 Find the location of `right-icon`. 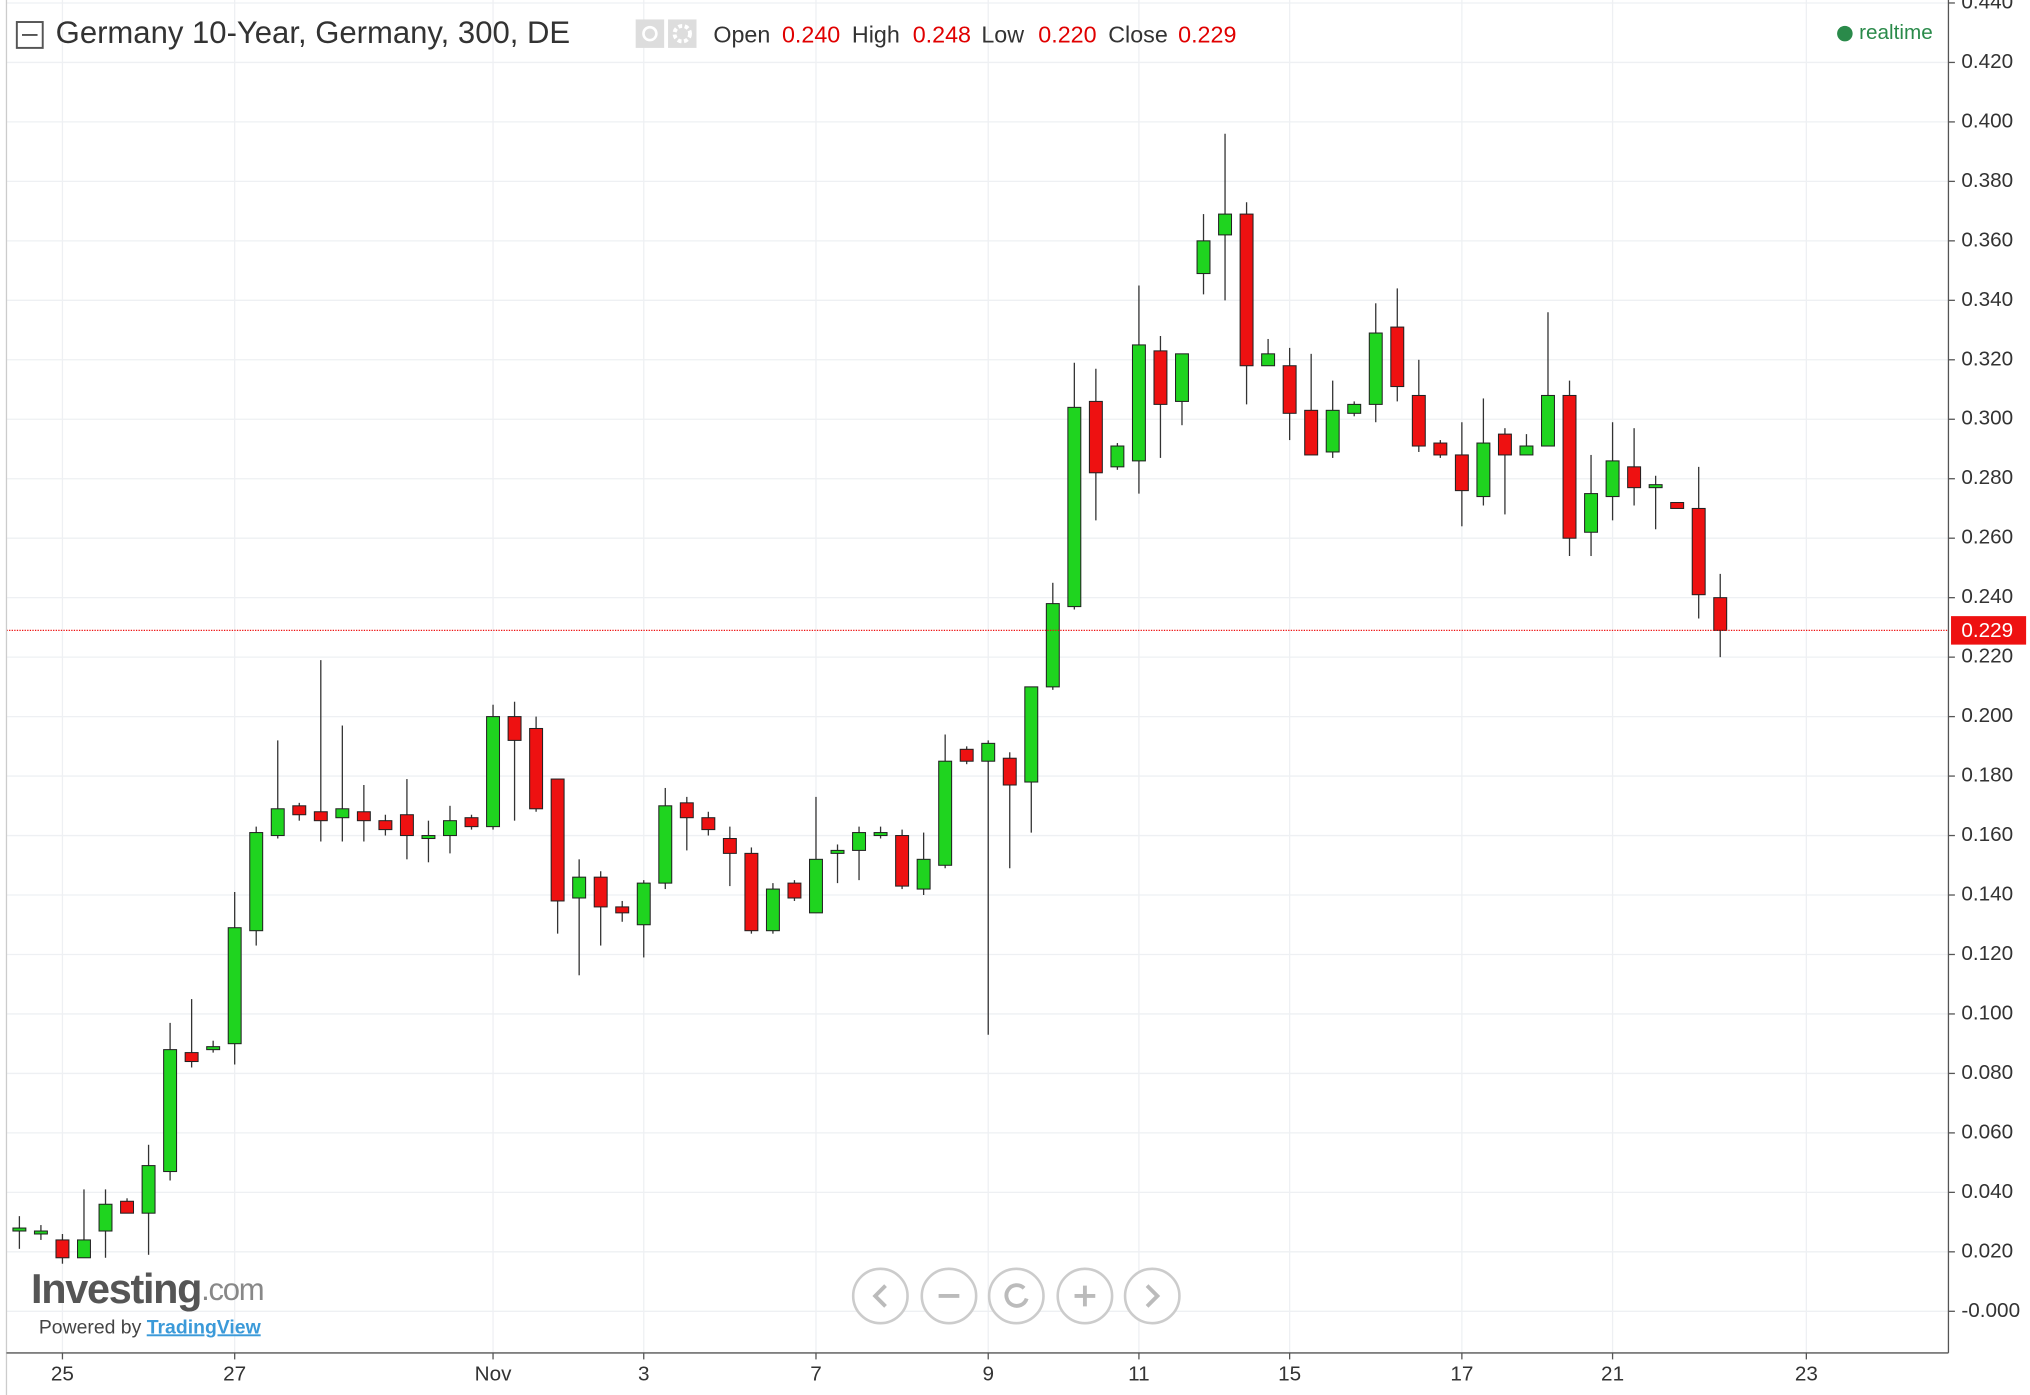

right-icon is located at coordinates (1153, 1296).